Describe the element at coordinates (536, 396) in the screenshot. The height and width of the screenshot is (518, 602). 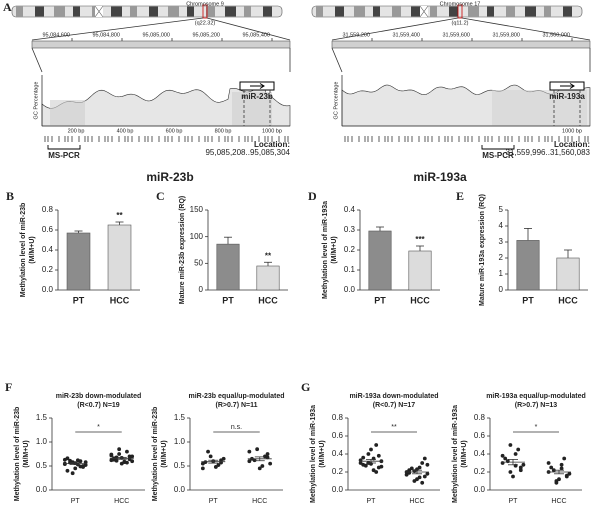
I see `chart-title: miR-193a equal/up-modulated` at that location.